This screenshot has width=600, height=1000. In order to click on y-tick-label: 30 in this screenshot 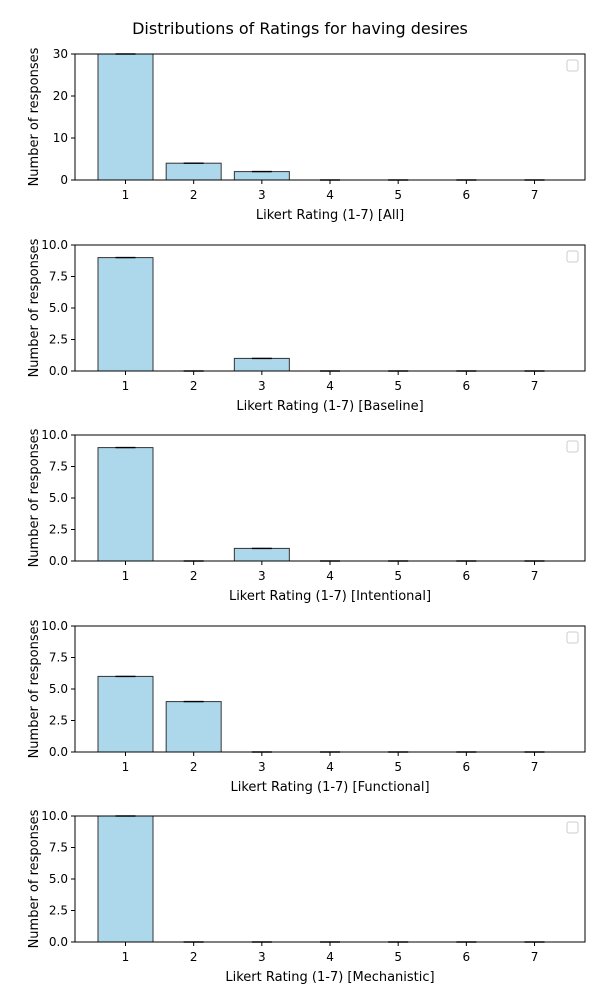, I will do `click(60, 54)`.